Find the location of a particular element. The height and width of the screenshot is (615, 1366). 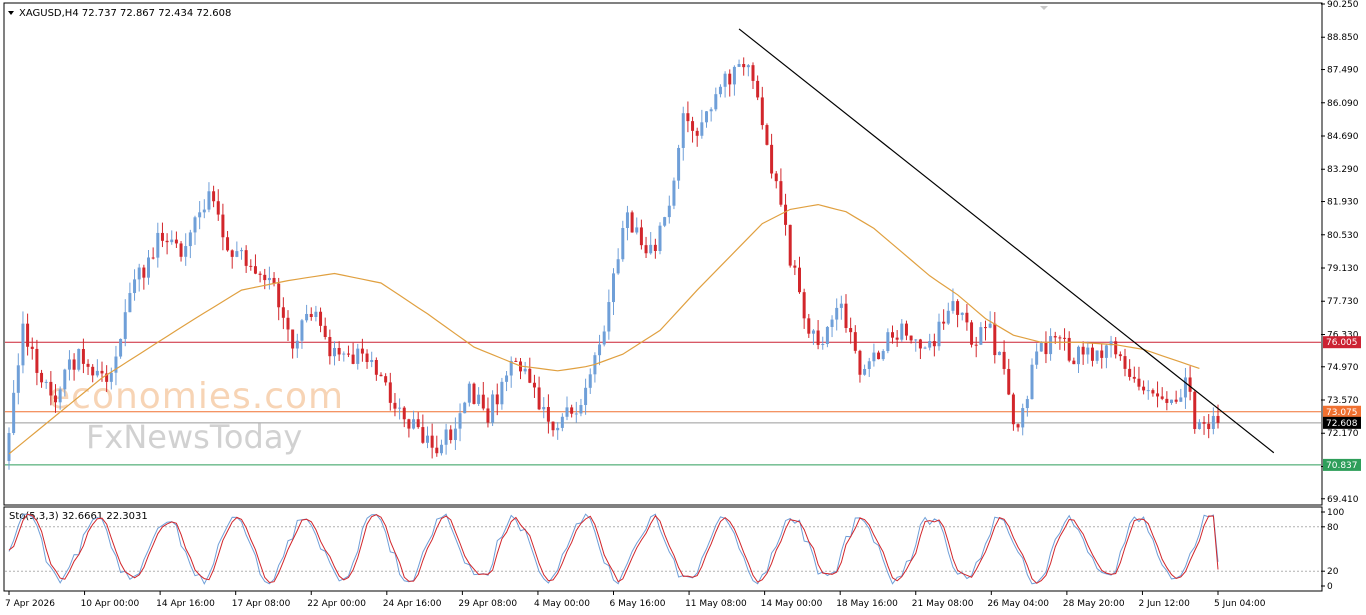

stochastic-header: Sto(5,3,3) 32.6661 22.3031 is located at coordinates (78, 516).